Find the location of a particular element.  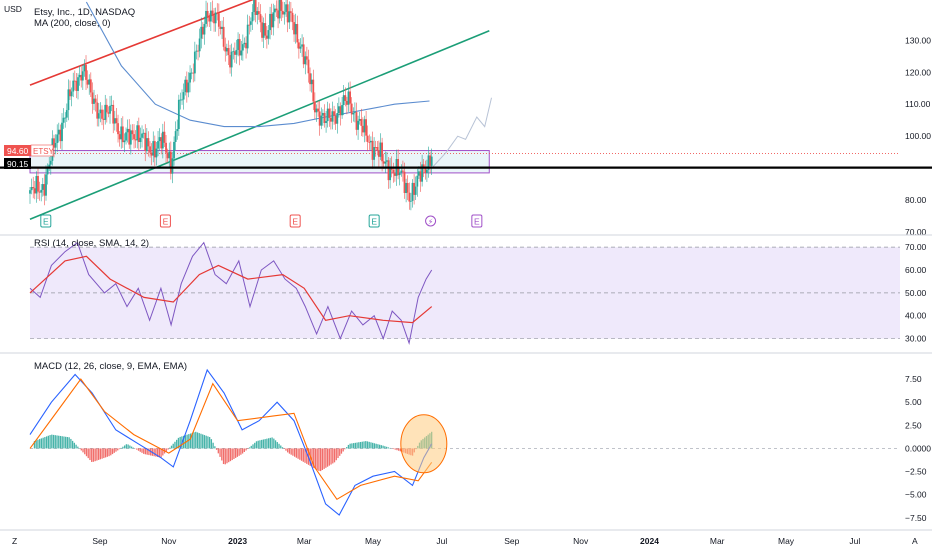

macd-tick-label: −7.50 is located at coordinates (916, 518).